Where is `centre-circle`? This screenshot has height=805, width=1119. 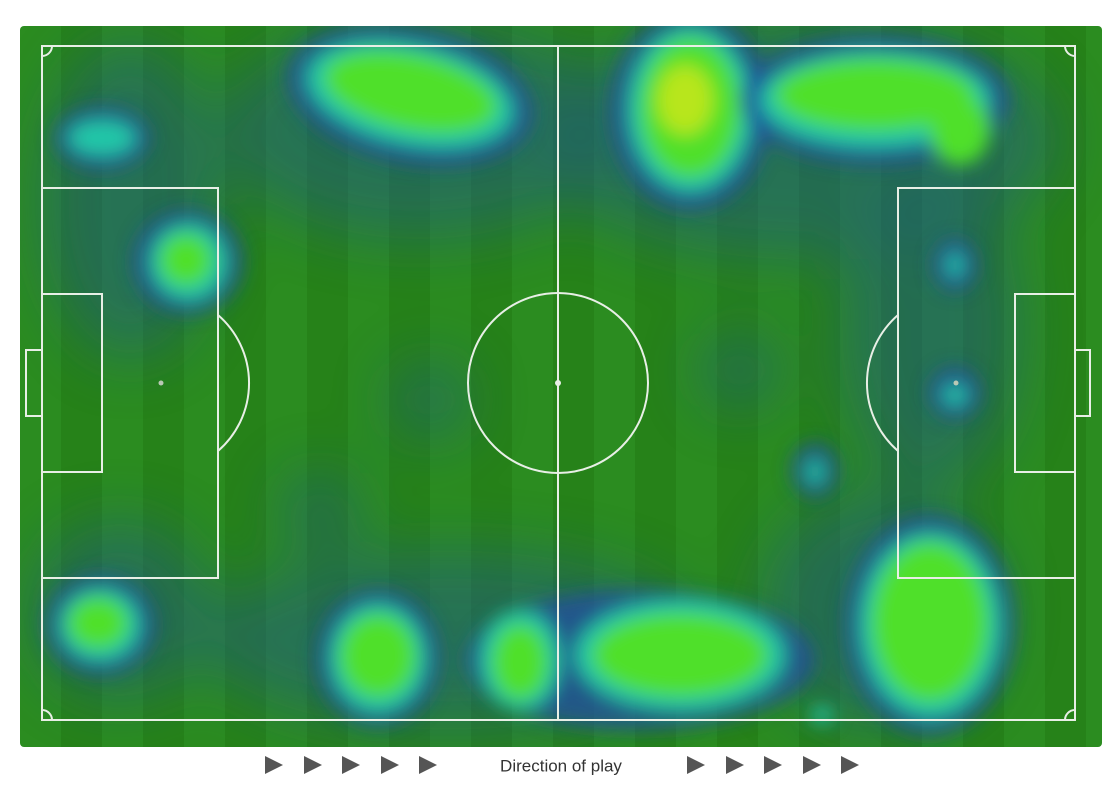 centre-circle is located at coordinates (558, 383).